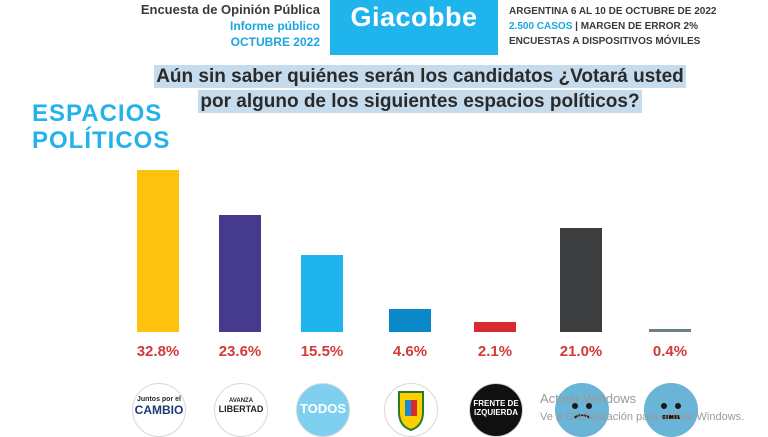  What do you see at coordinates (581, 351) in the screenshot?
I see `bar-value-label: 21.0%` at bounding box center [581, 351].